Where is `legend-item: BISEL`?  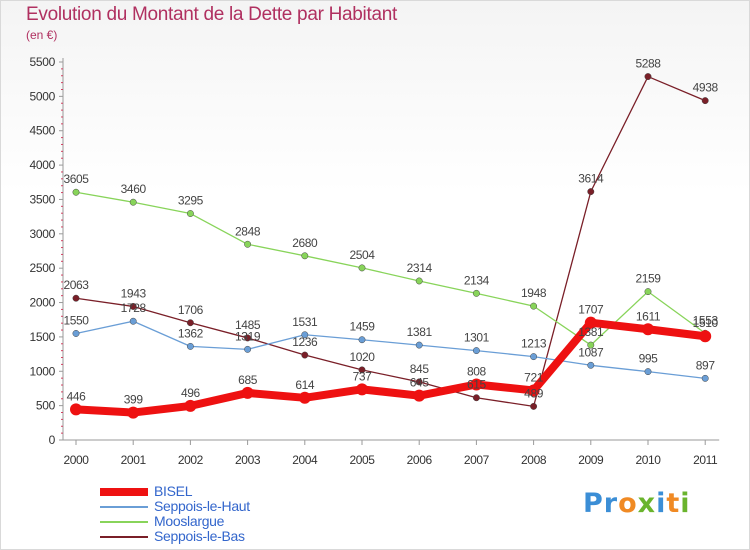
legend-item: BISEL is located at coordinates (175, 491).